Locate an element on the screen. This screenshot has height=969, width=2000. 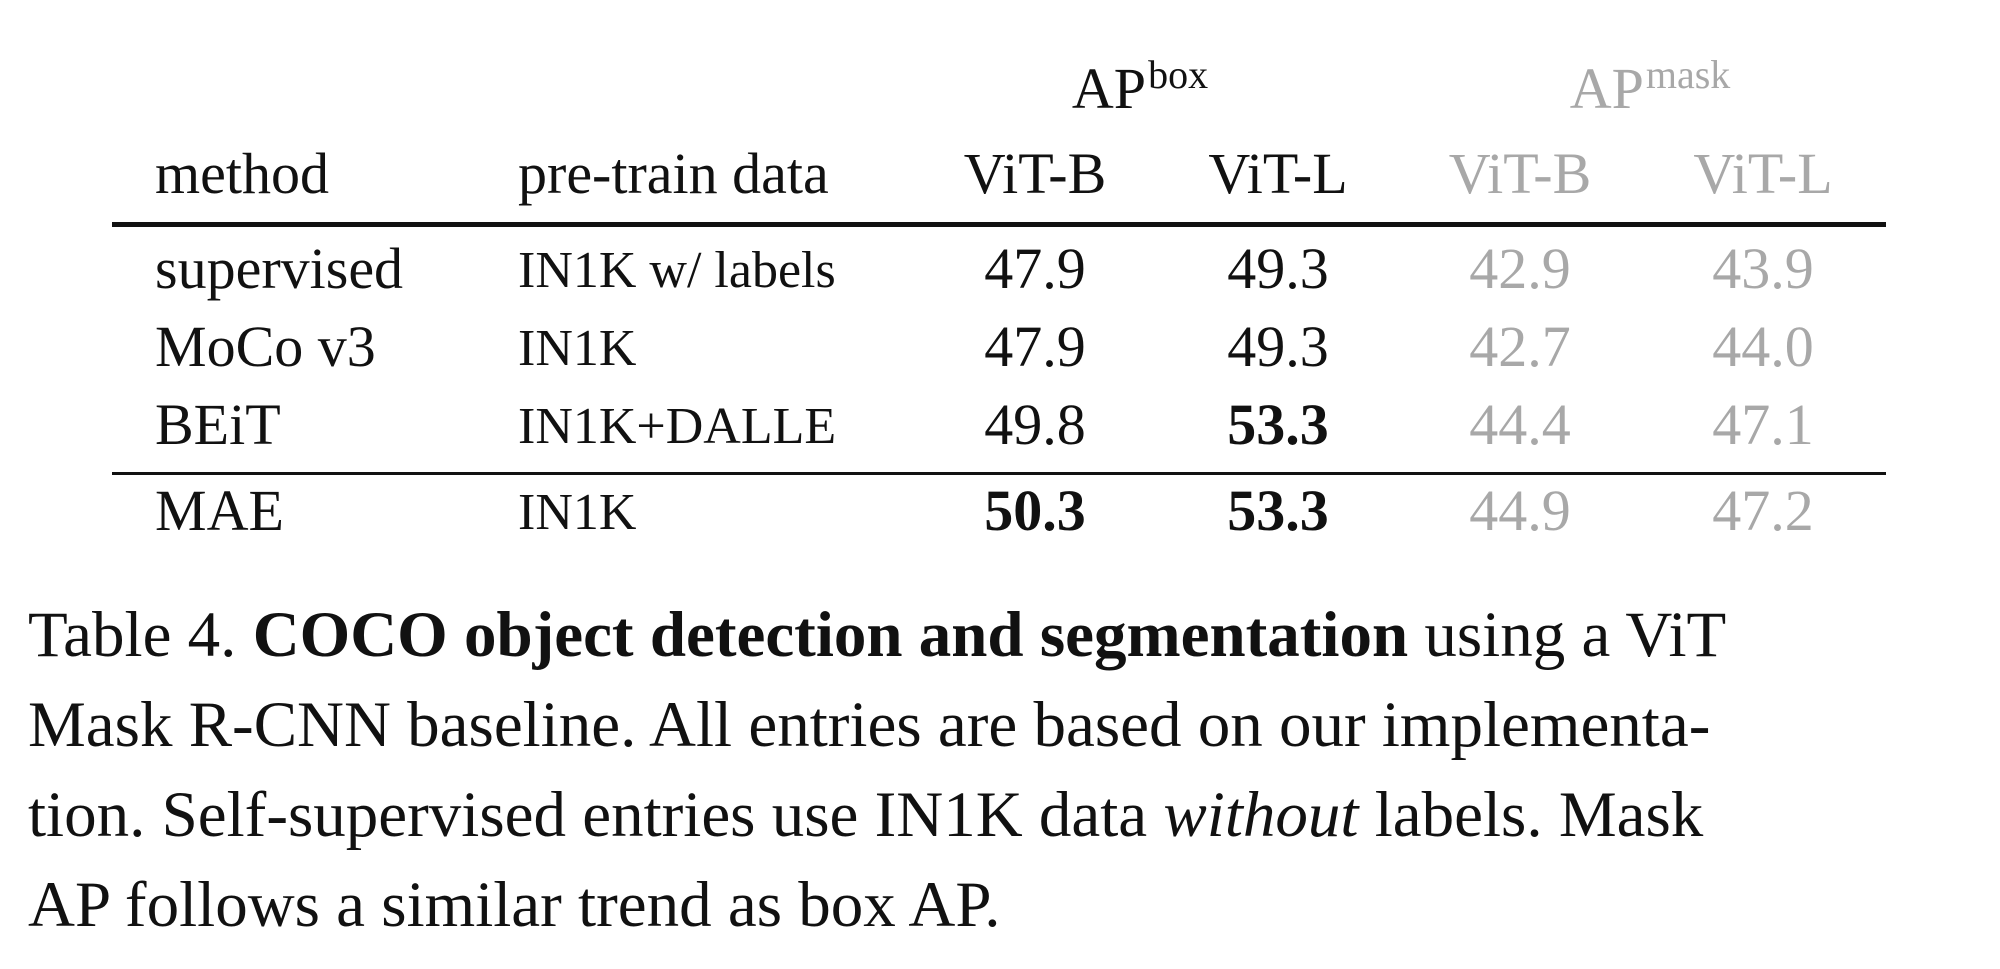
row-beit-mask-vit-b: 44.4 is located at coordinates (1520, 424).